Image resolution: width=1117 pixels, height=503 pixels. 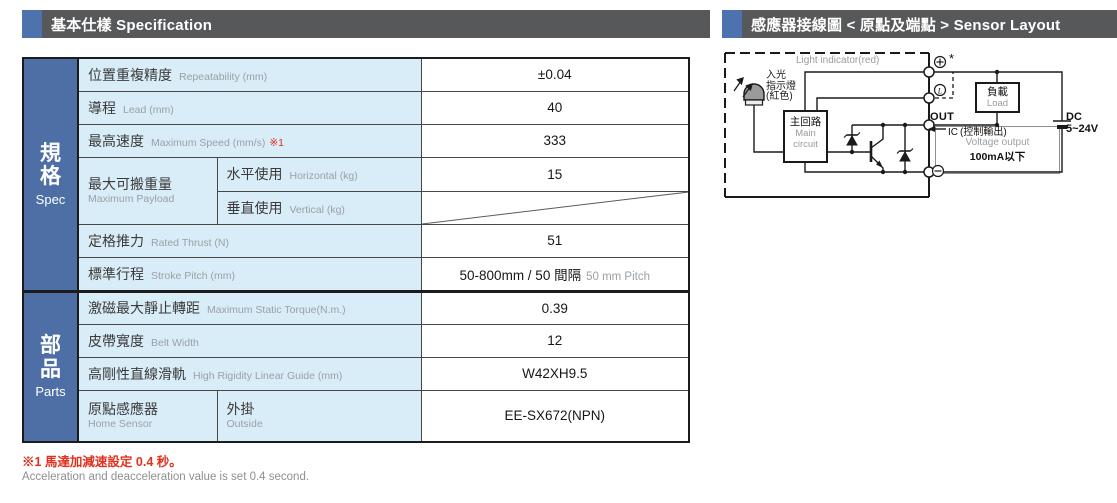 I want to click on section-zh: 規, so click(x=50, y=153).